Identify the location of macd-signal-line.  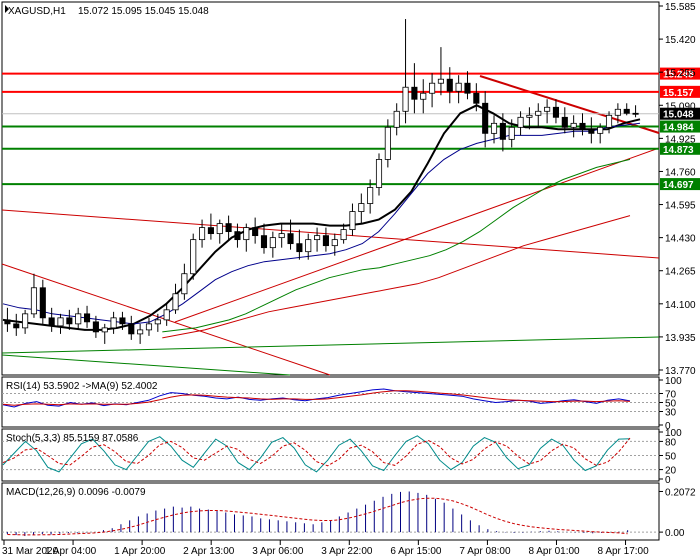
(317, 516).